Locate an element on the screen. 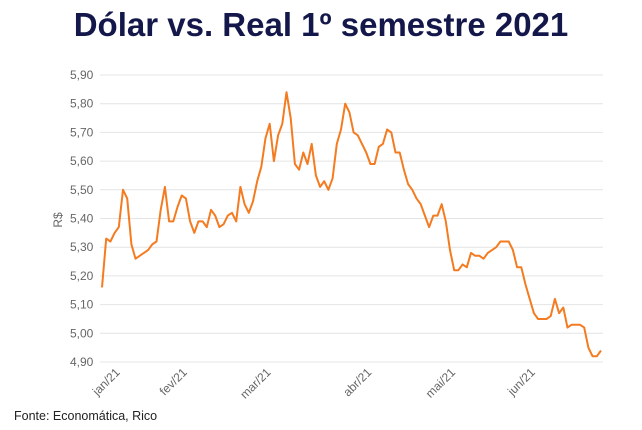  x-tick-label: fev/21 is located at coordinates (173, 381).